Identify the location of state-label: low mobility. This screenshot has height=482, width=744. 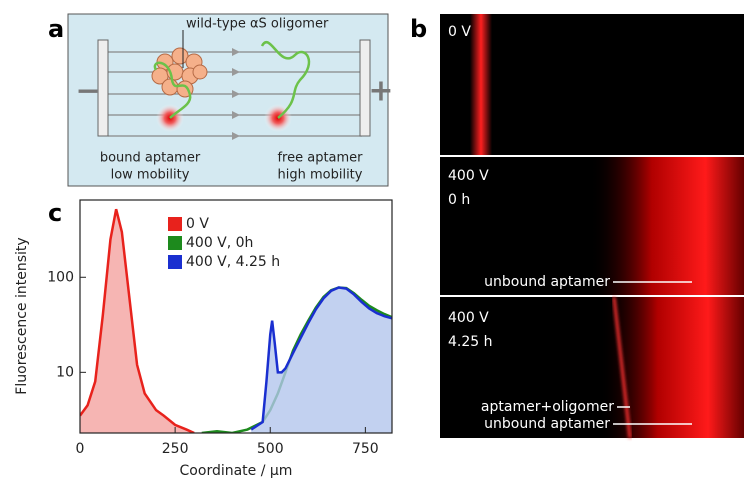
(150, 175).